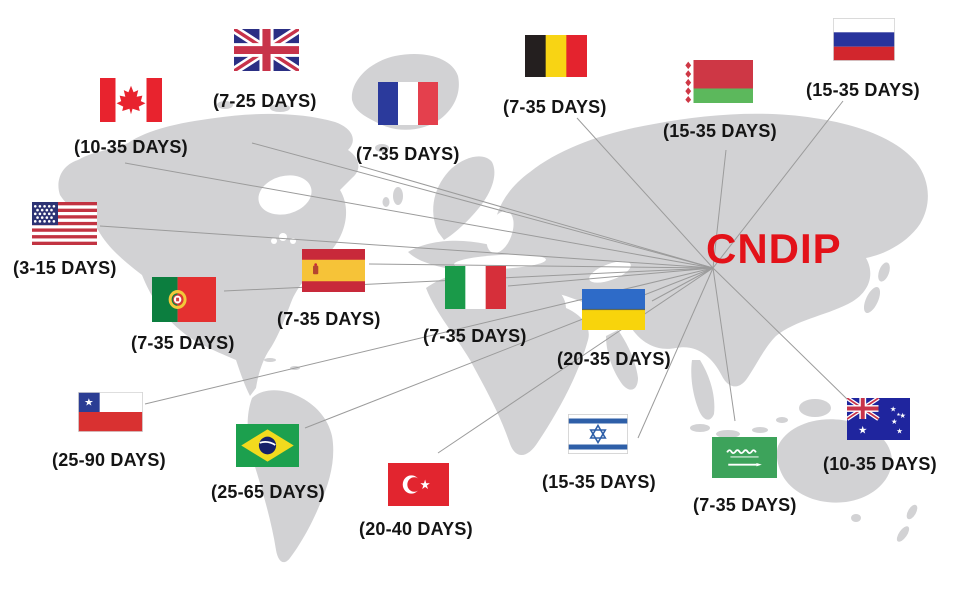 The width and height of the screenshot is (960, 600). Describe the element at coordinates (682, 284) in the screenshot. I see `route-line-ukraine` at that location.